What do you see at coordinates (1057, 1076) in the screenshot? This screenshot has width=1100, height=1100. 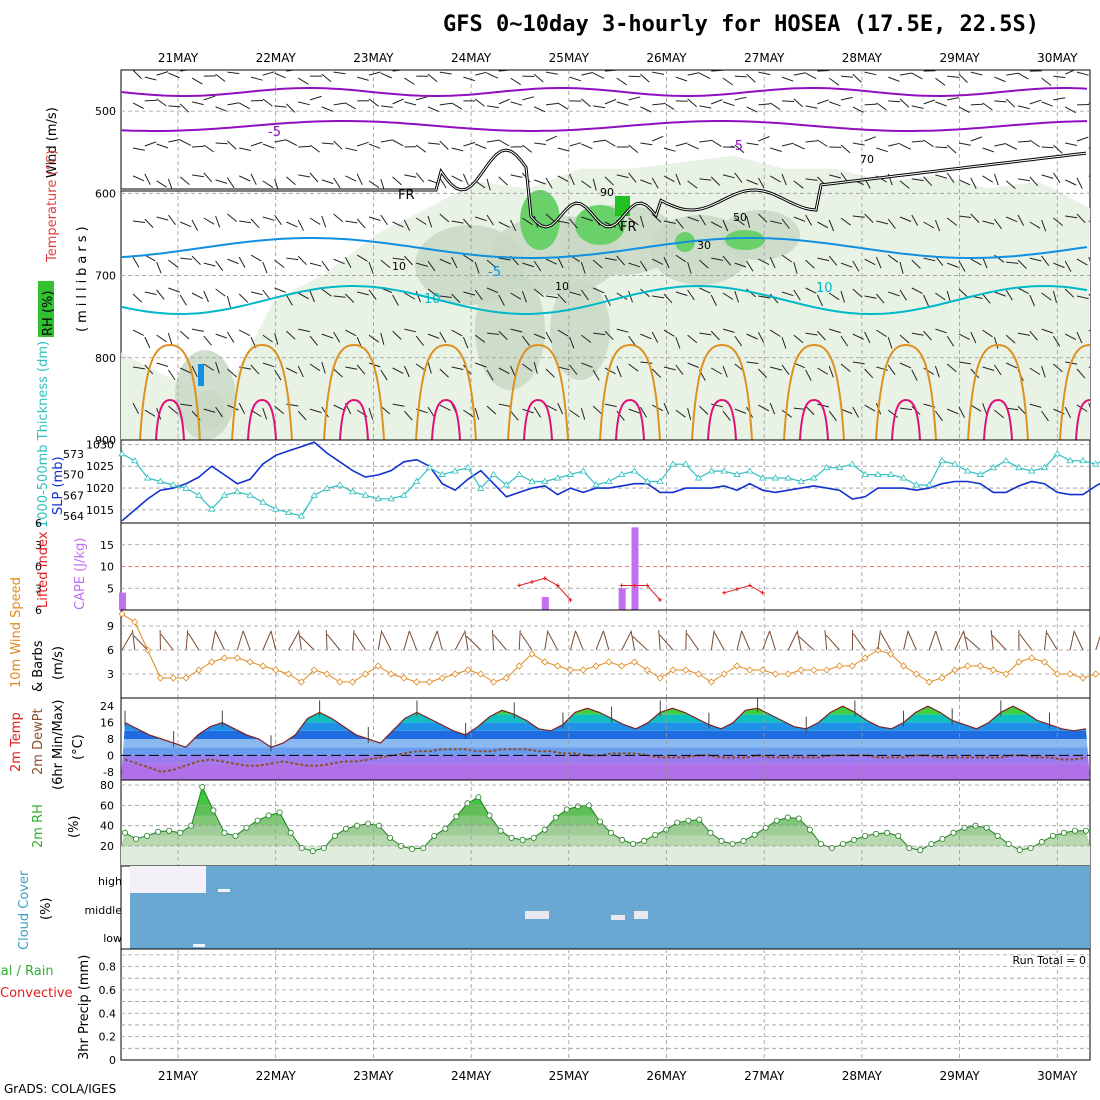 I see `date-label-bottom: 30MAY` at bounding box center [1057, 1076].